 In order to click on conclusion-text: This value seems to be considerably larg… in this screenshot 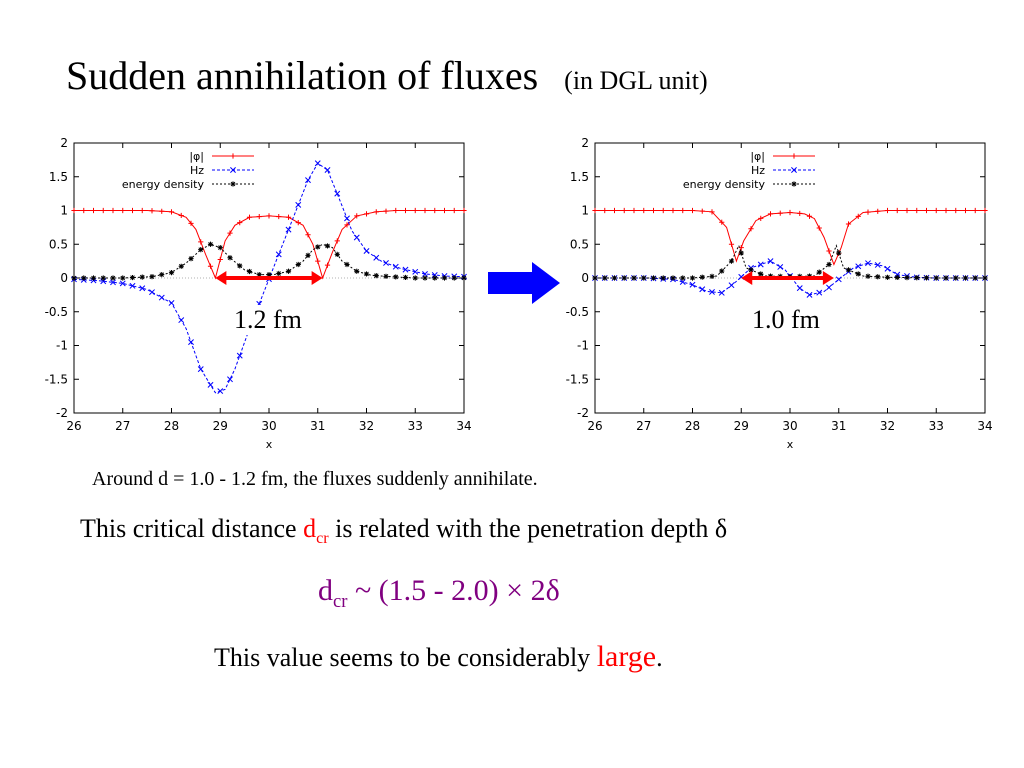, I will do `click(438, 657)`.